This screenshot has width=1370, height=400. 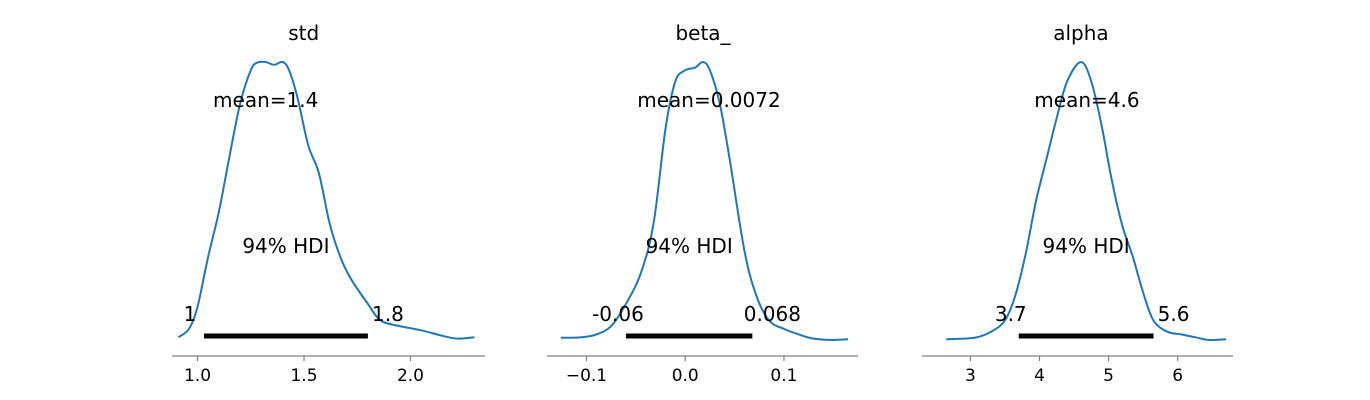 What do you see at coordinates (586, 376) in the screenshot?
I see `x-tick-label-beta: −0.1` at bounding box center [586, 376].